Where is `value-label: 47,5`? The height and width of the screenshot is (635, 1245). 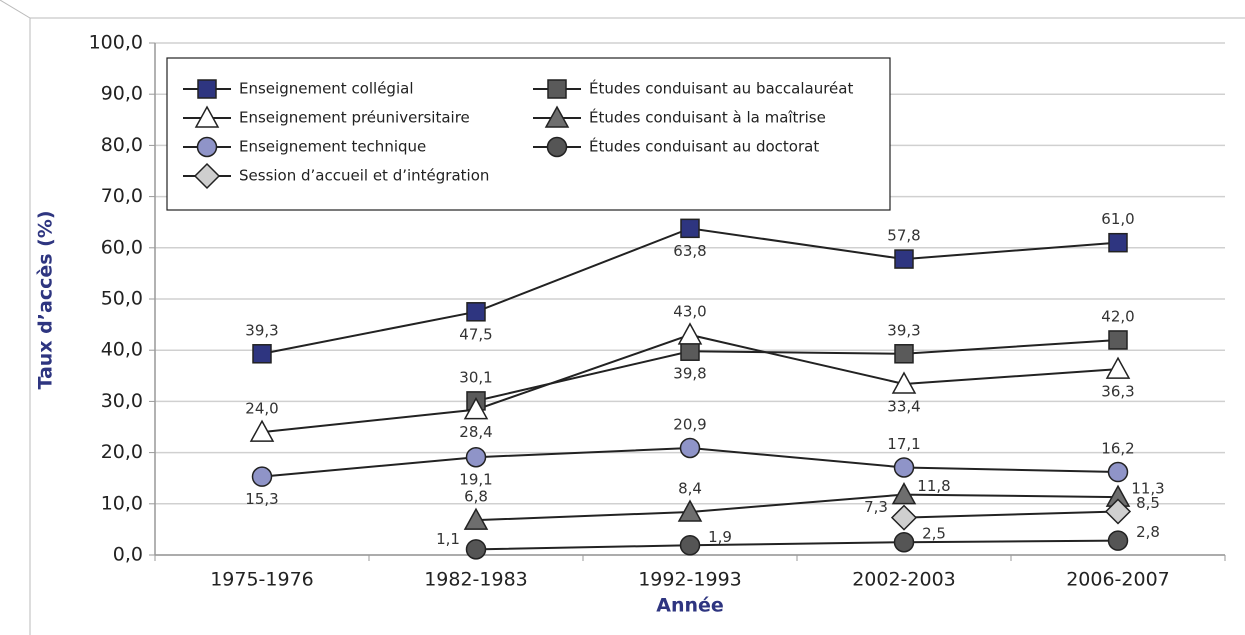
value-label: 47,5 is located at coordinates (475, 334).